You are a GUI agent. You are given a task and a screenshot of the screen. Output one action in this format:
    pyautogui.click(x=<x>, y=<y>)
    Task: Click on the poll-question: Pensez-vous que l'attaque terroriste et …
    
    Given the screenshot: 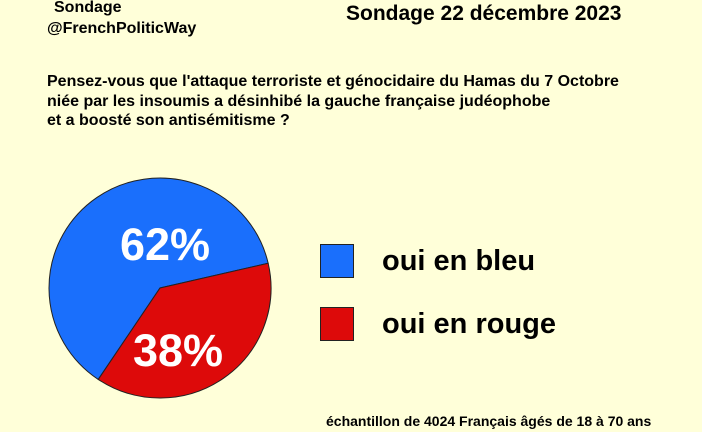 What is the action you would take?
    pyautogui.click(x=333, y=101)
    